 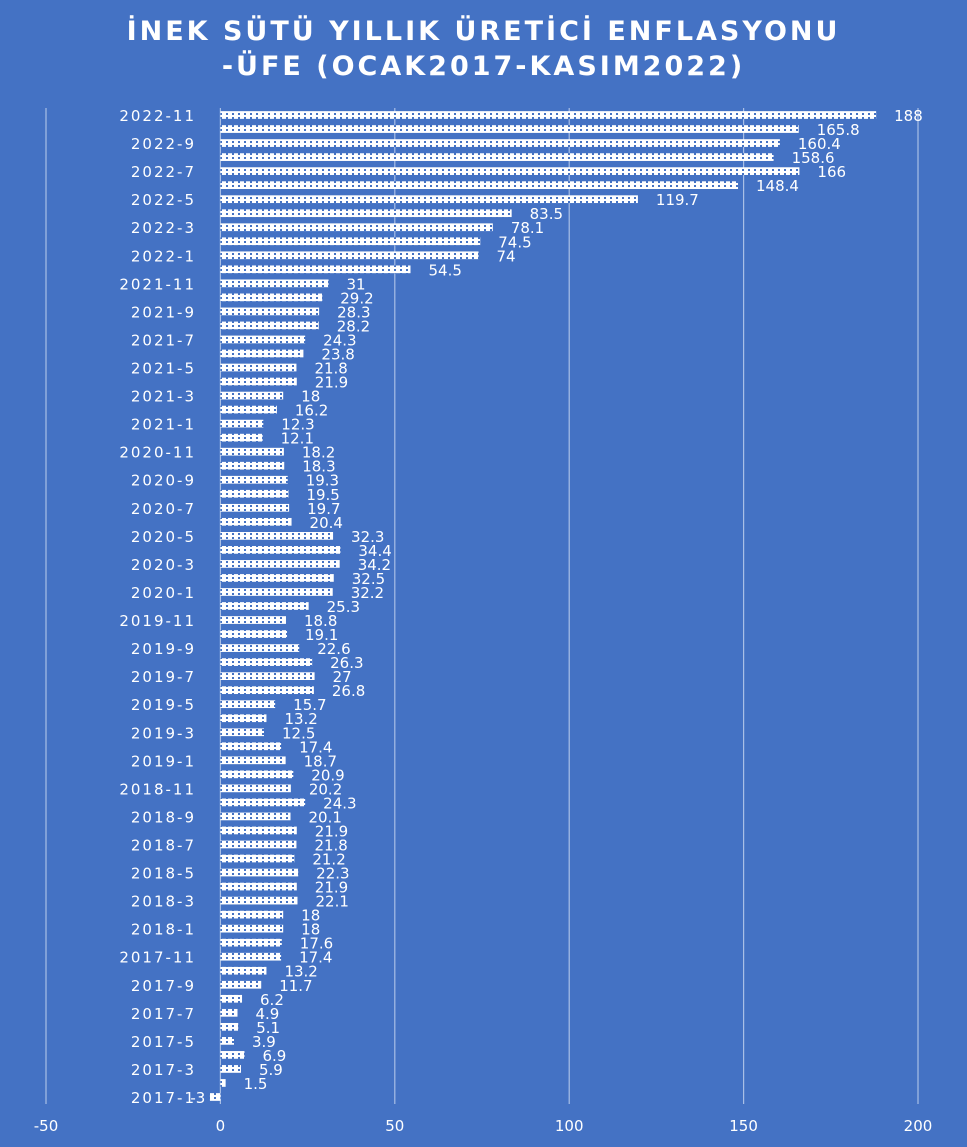 What do you see at coordinates (374, 565) in the screenshot?
I see `data-label: 34.2` at bounding box center [374, 565].